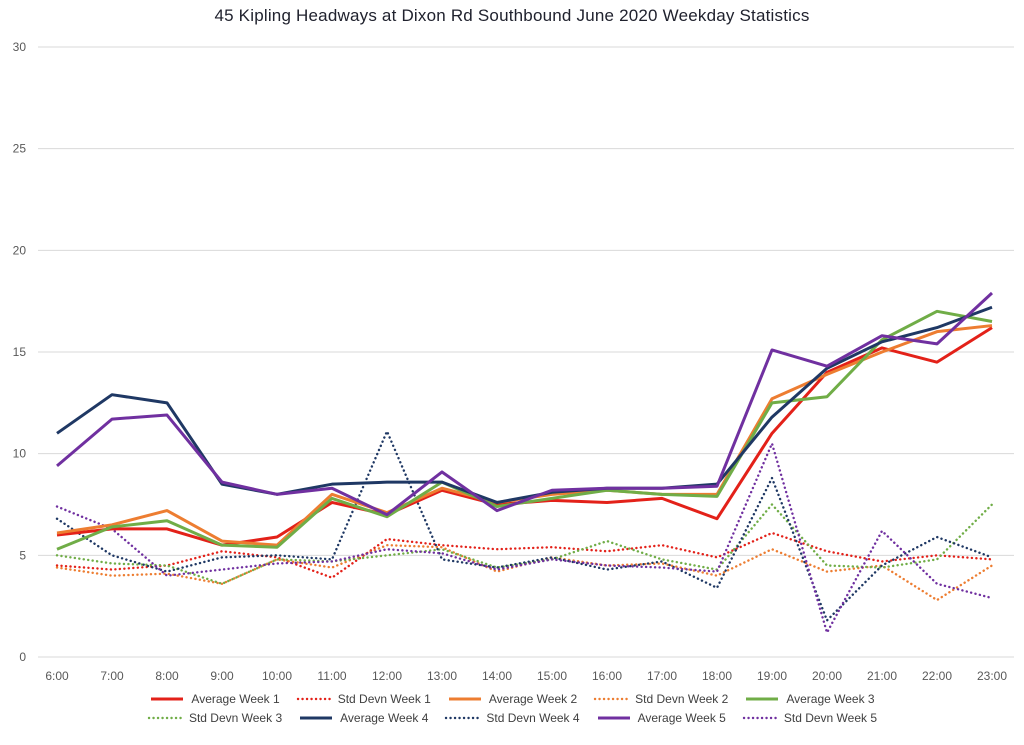 This screenshot has width=1024, height=745. I want to click on x-axis-tick-label: 15:00, so click(552, 676).